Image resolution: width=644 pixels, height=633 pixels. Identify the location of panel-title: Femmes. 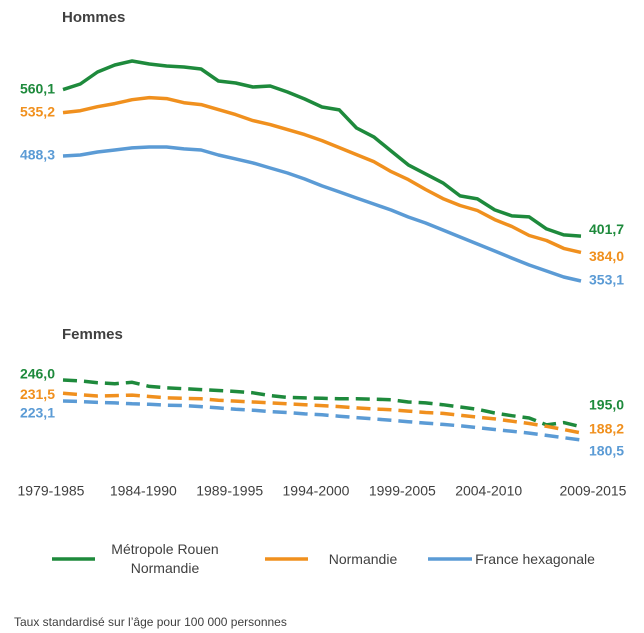
(92, 334).